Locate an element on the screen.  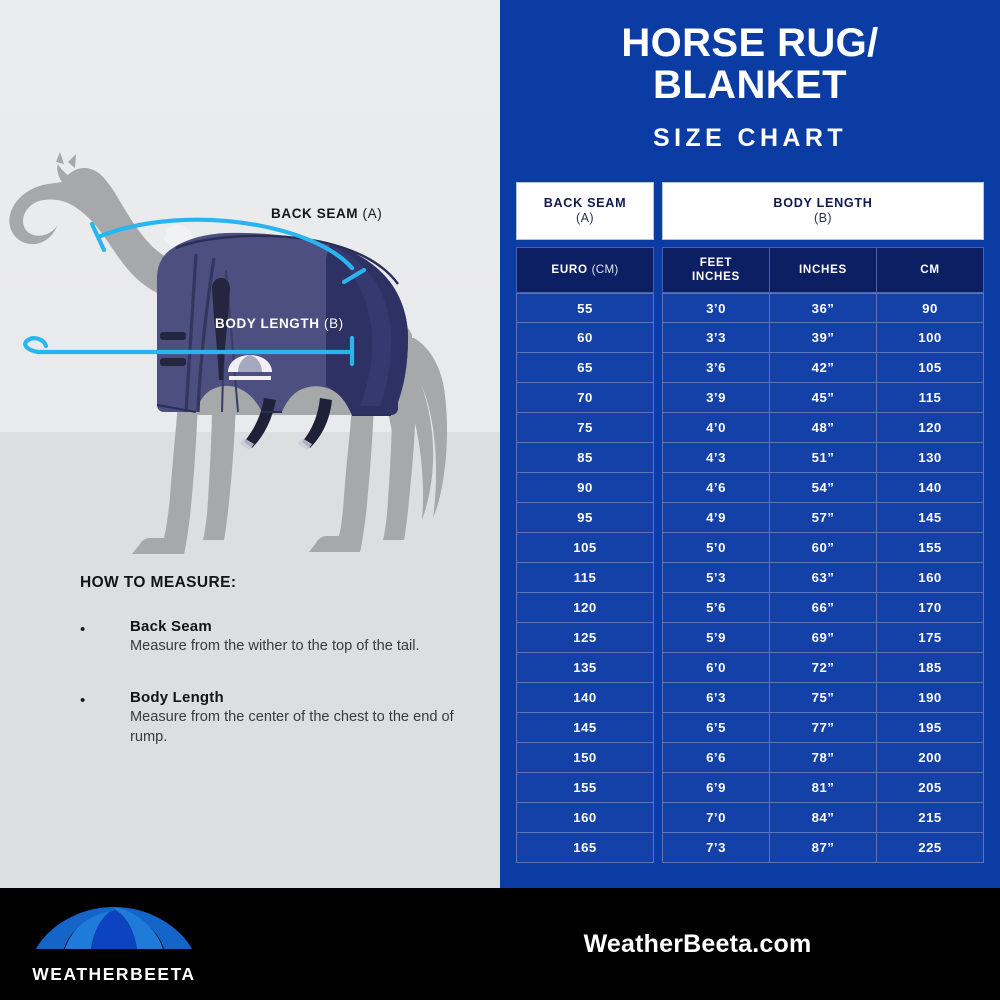
body-length-label-text: BODY LENGTH is located at coordinates (267, 323).